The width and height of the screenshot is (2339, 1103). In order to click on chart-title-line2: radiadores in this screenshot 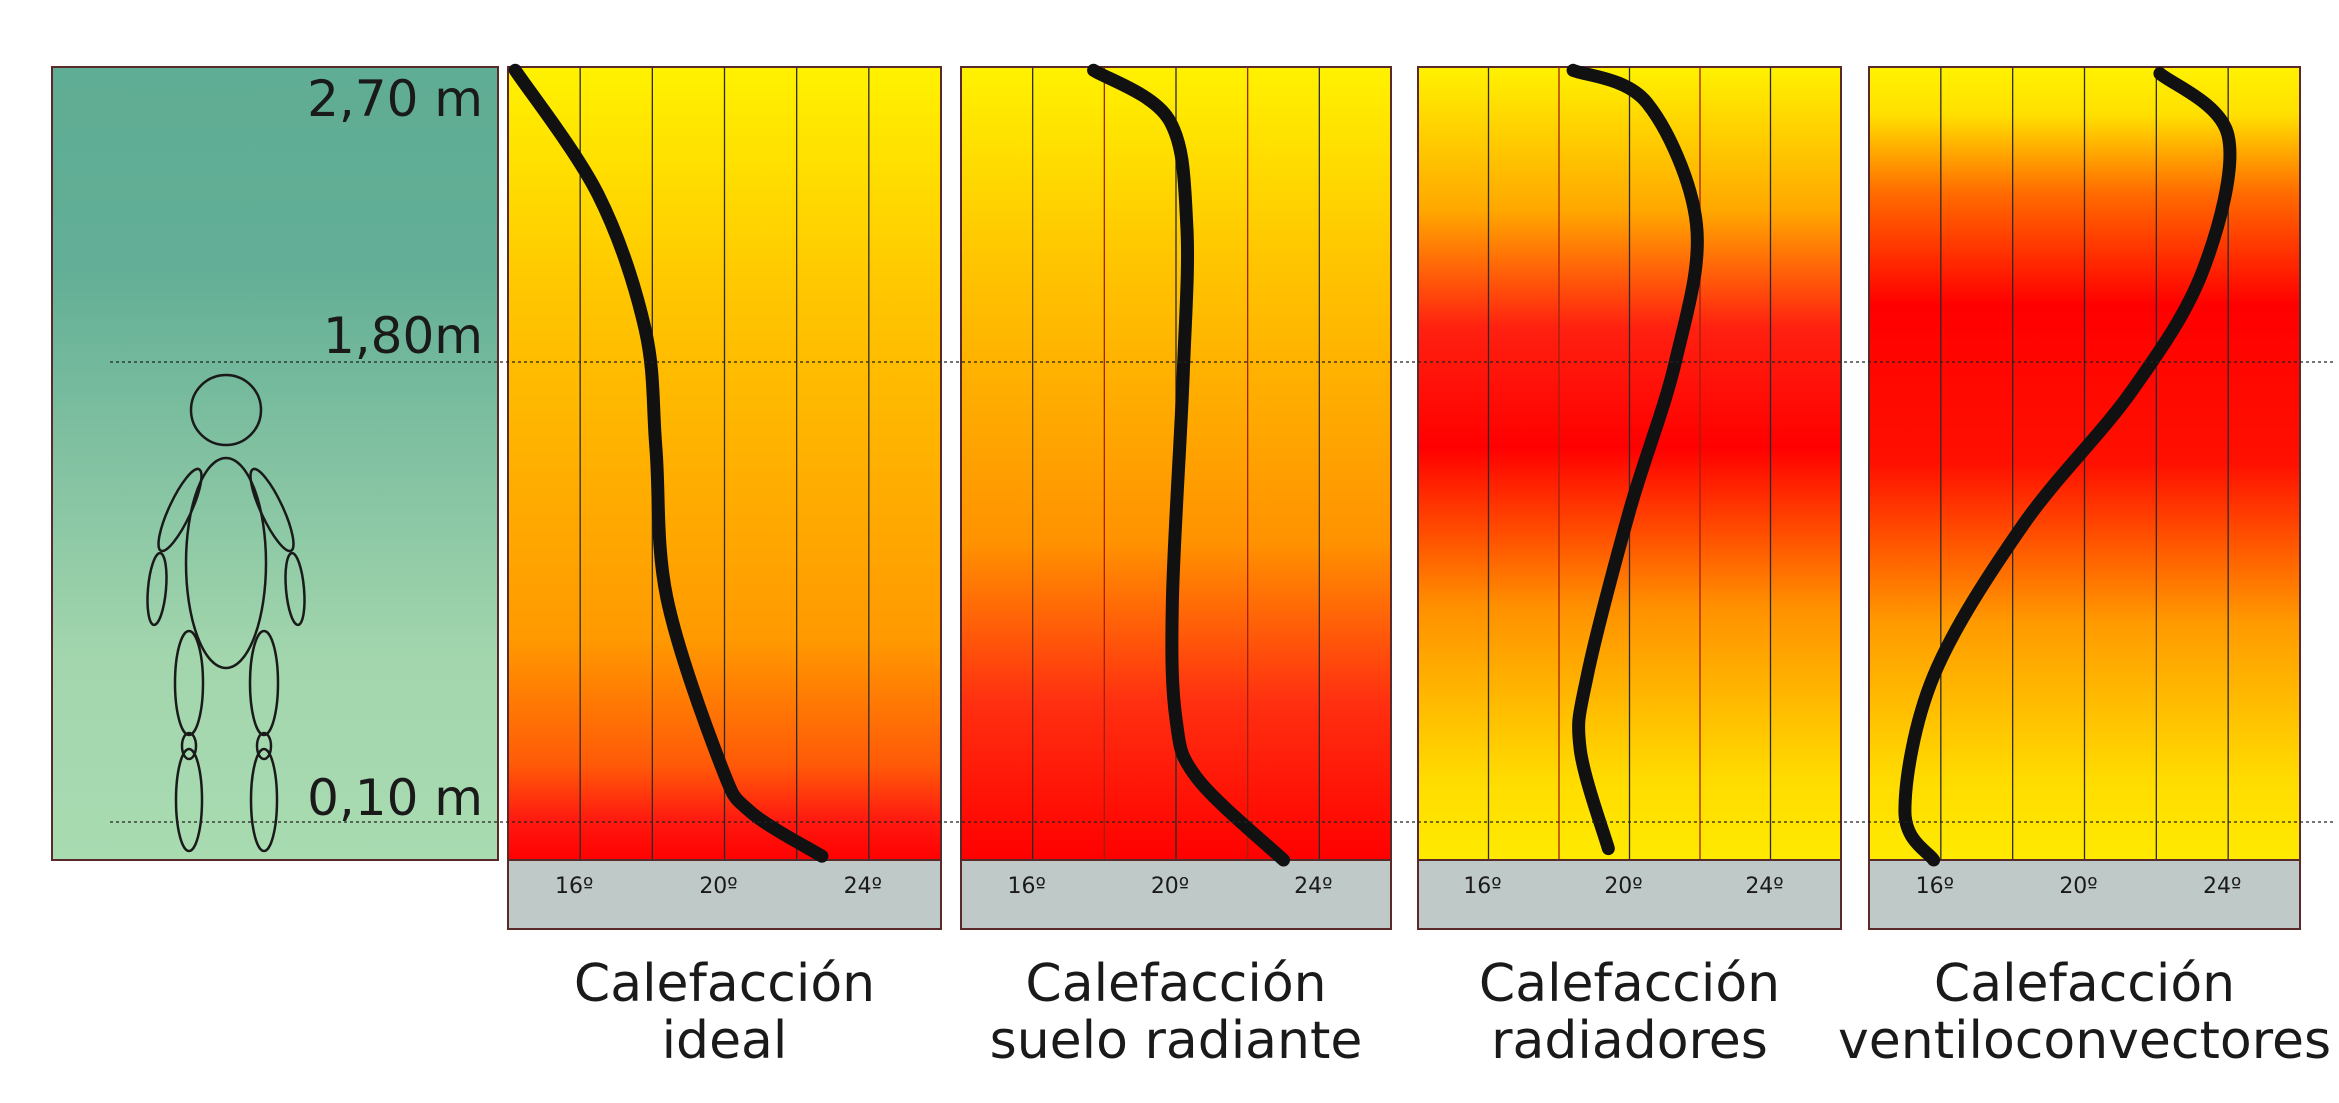, I will do `click(1629, 1041)`.